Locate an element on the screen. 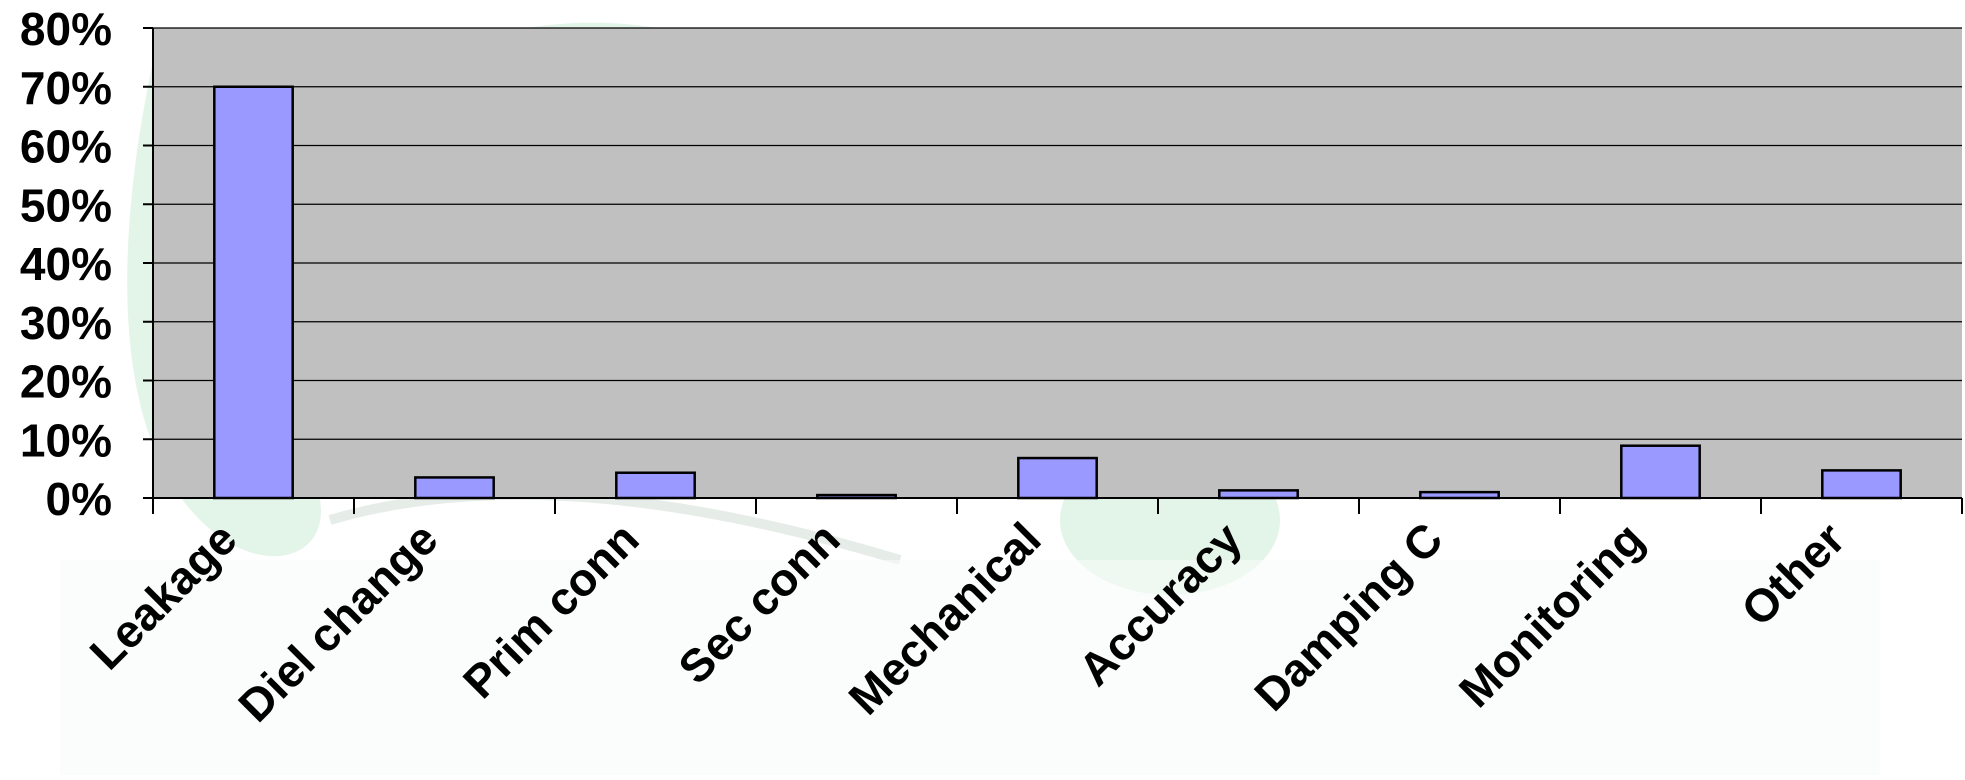 This screenshot has width=1965, height=780. y-tick-label: 30% is located at coordinates (66, 323).